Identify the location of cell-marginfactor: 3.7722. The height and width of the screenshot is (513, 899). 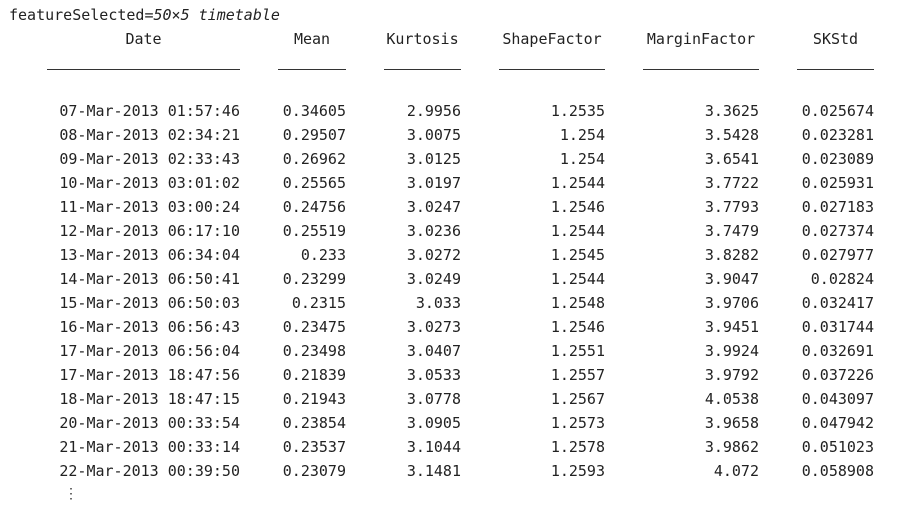
(731, 183).